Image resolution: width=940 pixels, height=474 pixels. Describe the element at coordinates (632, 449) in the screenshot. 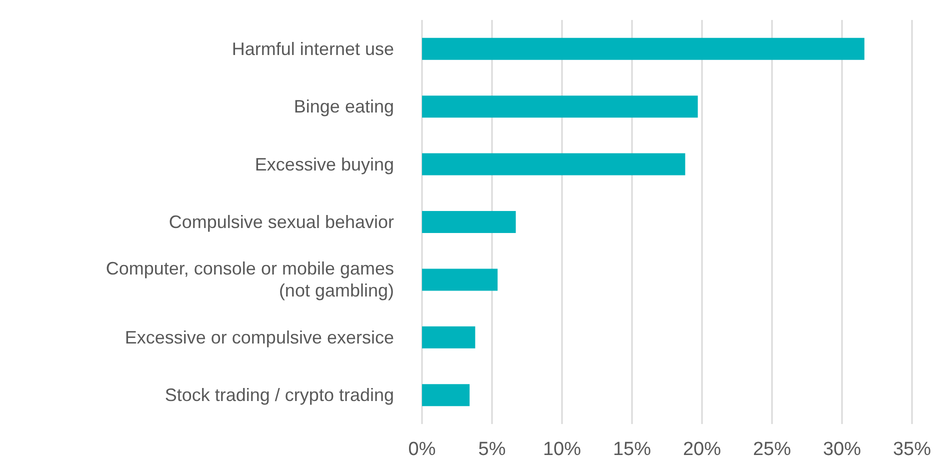

I see `x-tick-label: 15%` at that location.